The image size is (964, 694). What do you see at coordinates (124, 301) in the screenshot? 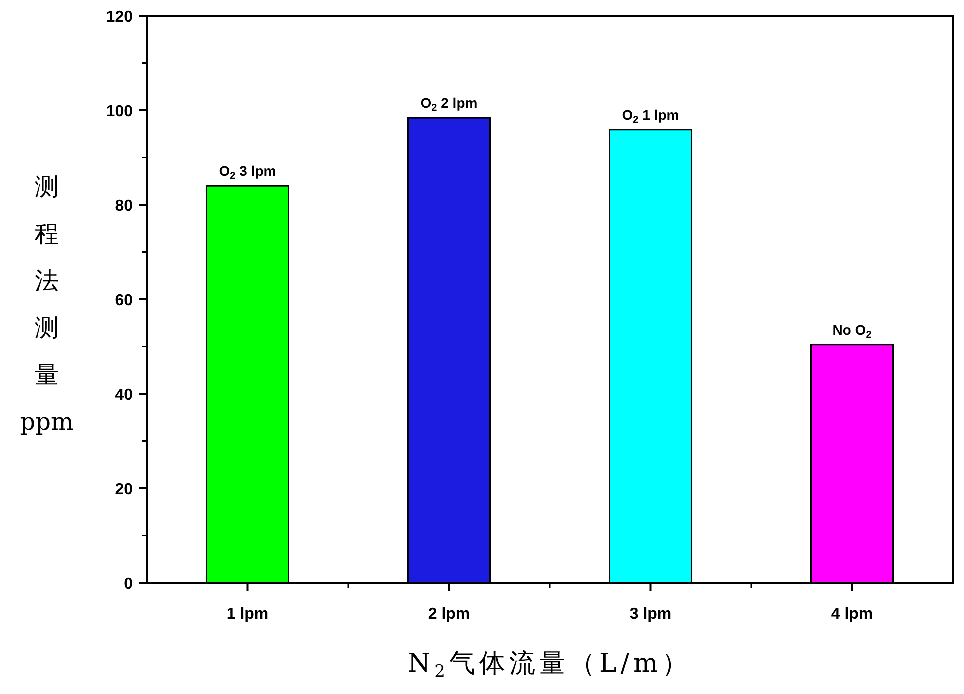
I see `y-tick-label: 60` at bounding box center [124, 301].